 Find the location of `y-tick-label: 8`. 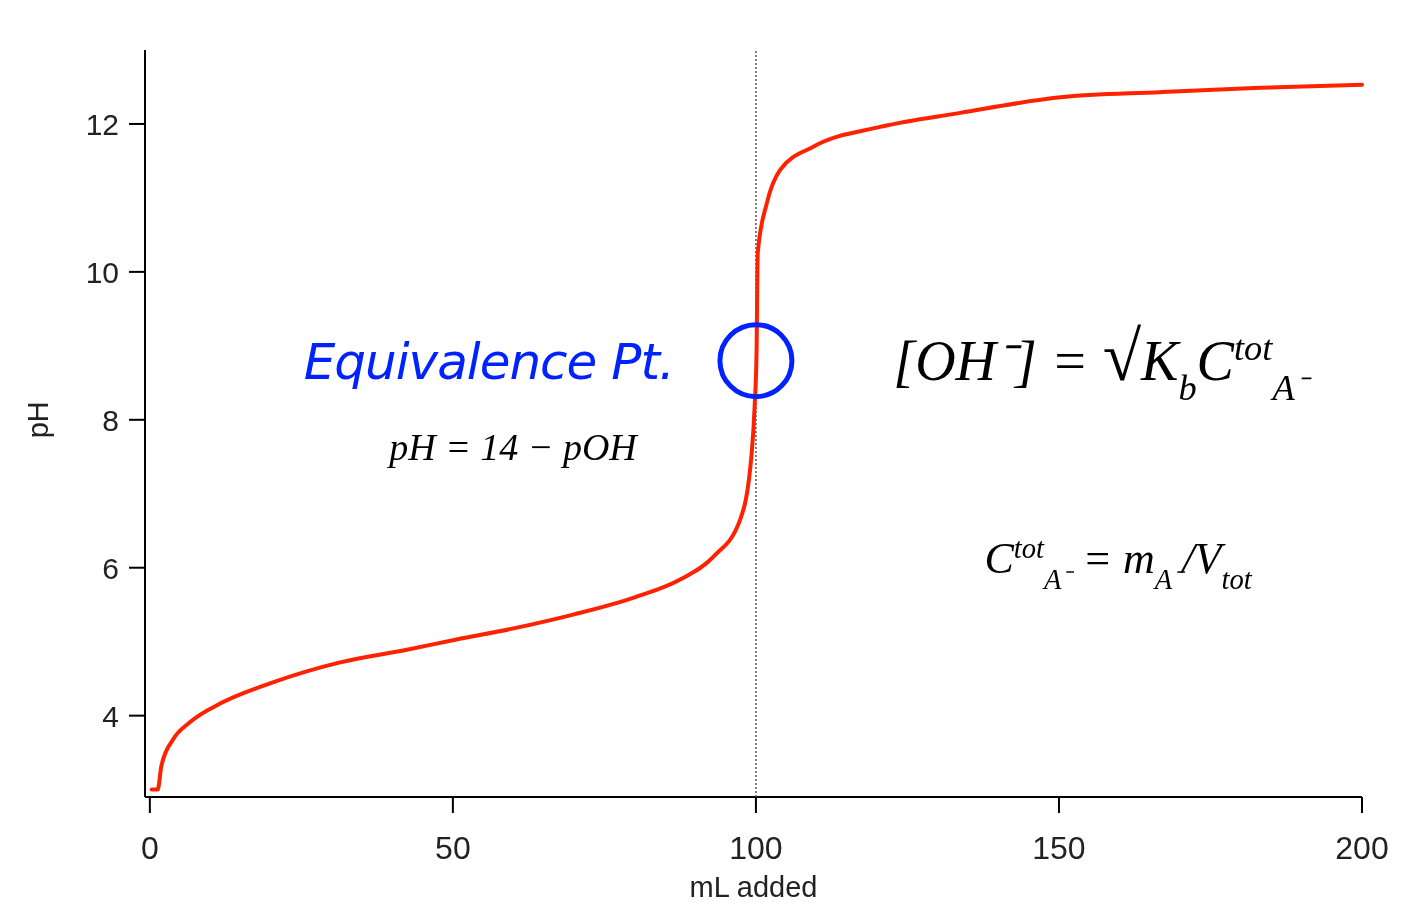

y-tick-label: 8 is located at coordinates (110, 420).